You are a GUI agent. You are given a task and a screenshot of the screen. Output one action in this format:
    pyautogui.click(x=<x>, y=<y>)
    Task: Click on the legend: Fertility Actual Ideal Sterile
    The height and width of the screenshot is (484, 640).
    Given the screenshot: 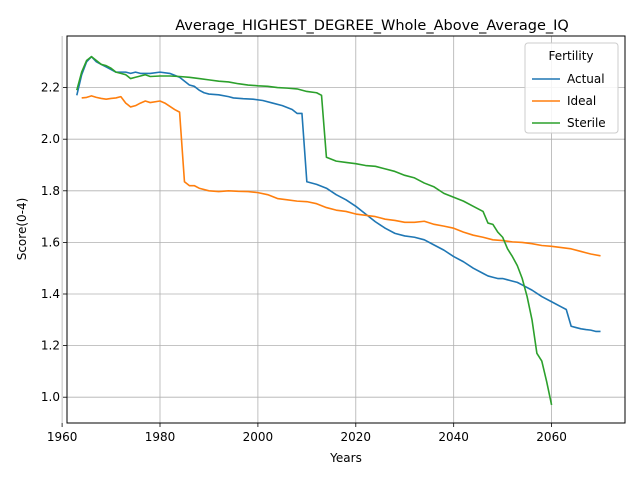 What is the action you would take?
    pyautogui.click(x=571, y=88)
    